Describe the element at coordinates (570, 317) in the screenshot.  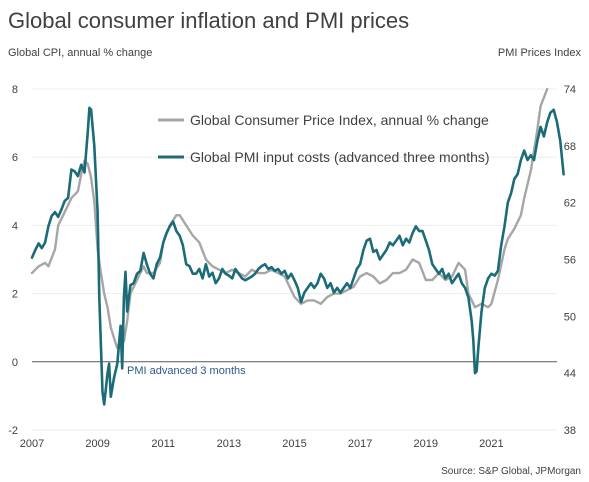
I see `right-tick-label: 50` at that location.